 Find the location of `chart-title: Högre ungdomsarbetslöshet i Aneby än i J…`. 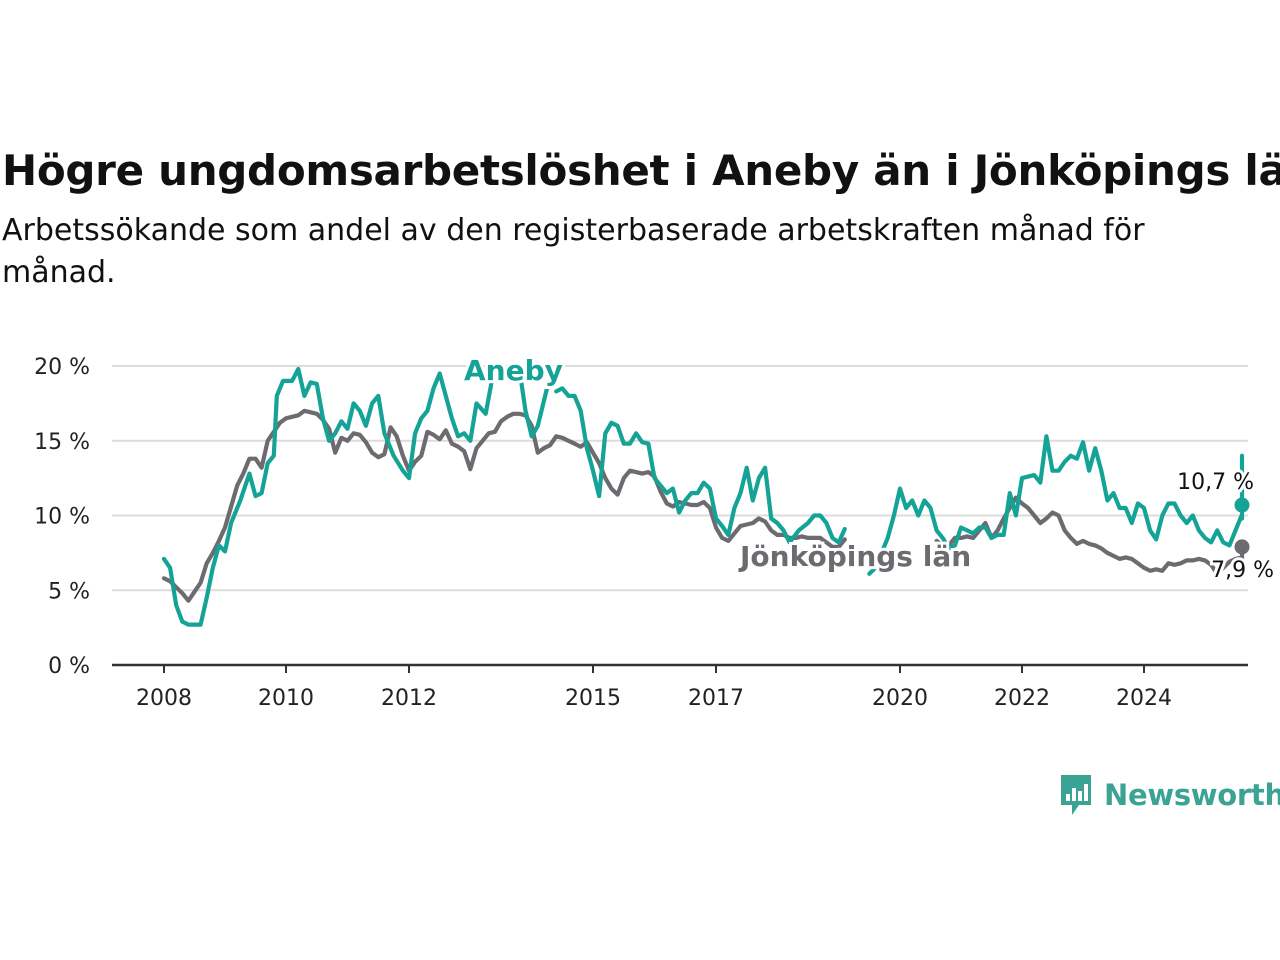

chart-title: Högre ungdomsarbetslöshet i Aneby än i J… is located at coordinates (641, 170).